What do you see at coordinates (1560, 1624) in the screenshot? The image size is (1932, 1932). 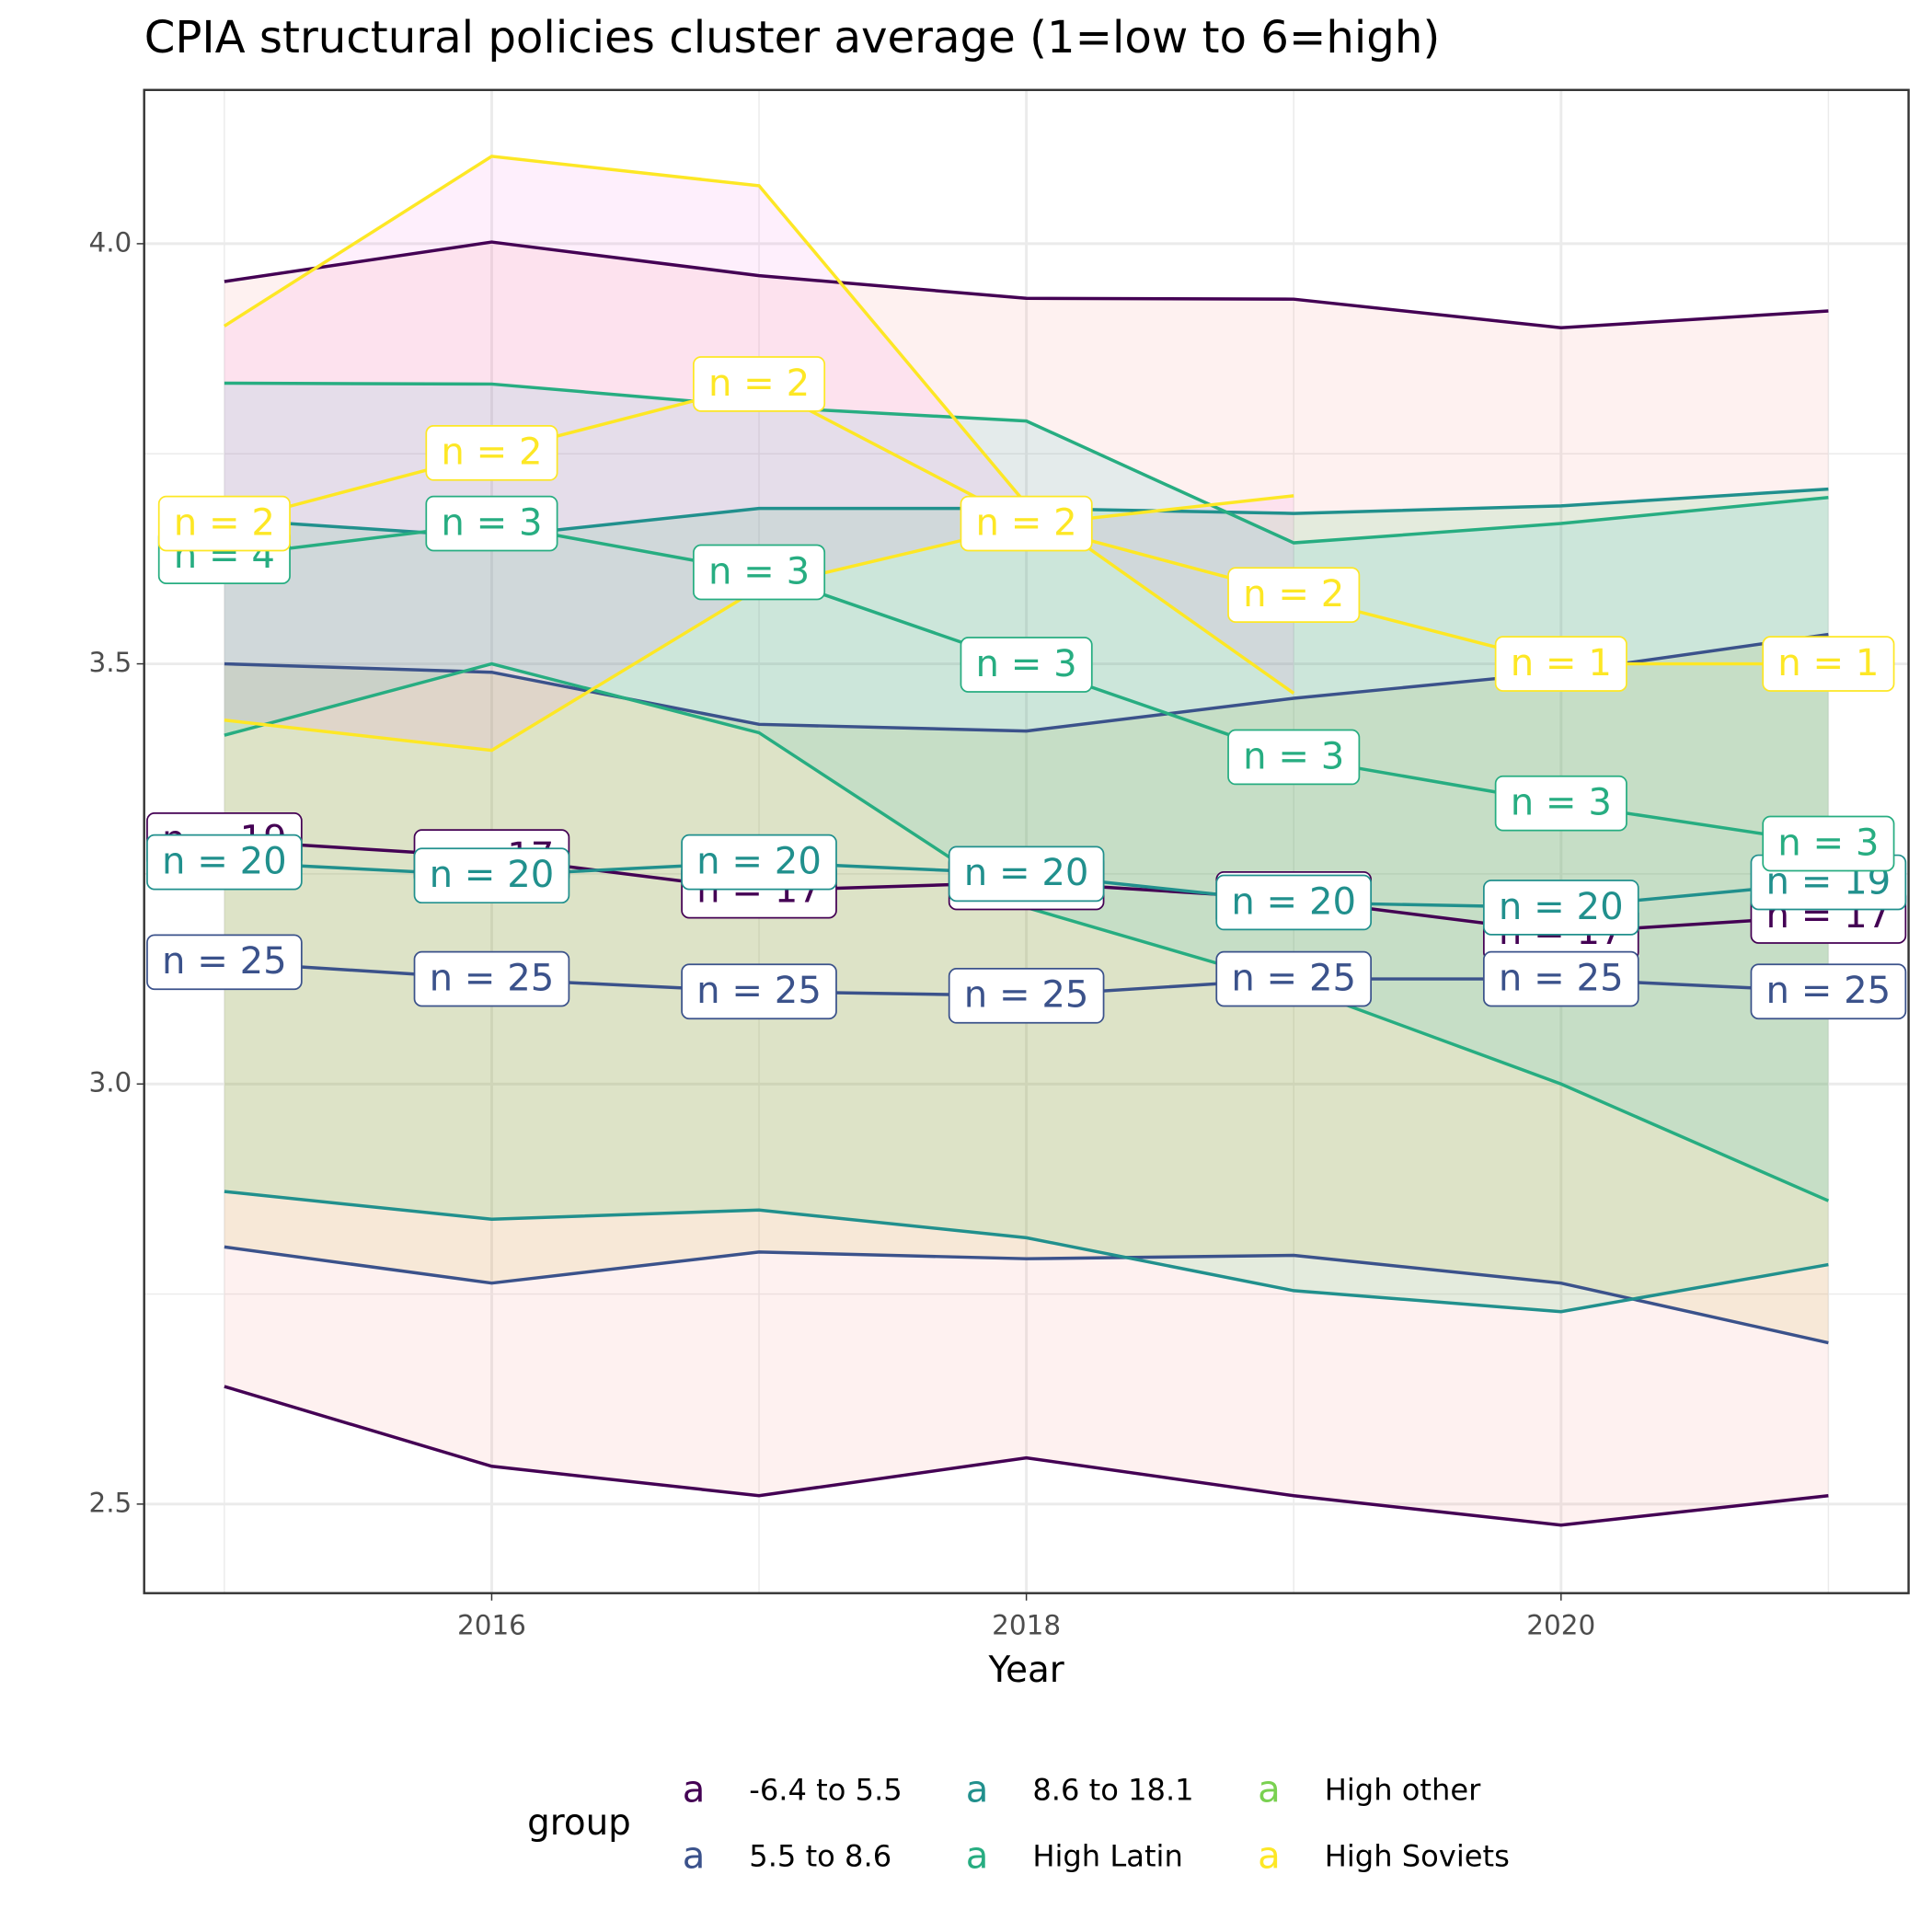 I see `x-tick-label: 2020` at bounding box center [1560, 1624].